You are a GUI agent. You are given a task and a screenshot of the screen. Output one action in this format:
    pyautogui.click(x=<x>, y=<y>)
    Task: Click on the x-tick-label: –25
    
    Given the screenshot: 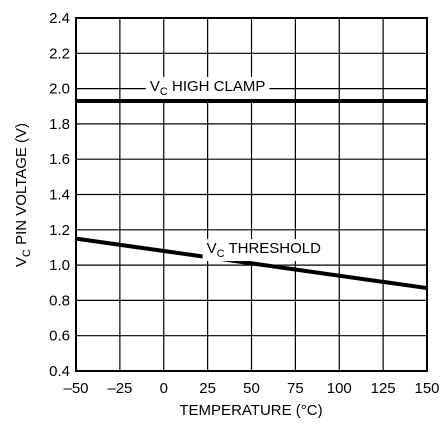 What is the action you would take?
    pyautogui.click(x=119, y=388)
    